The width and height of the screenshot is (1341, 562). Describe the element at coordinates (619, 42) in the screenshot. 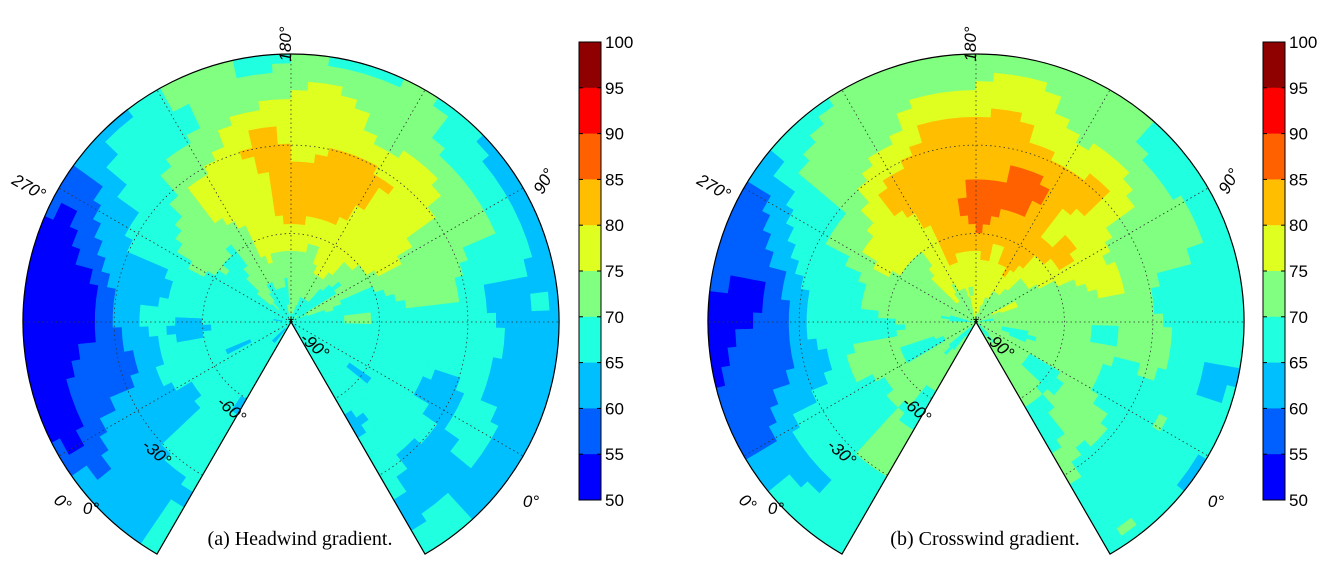

I see `colorbar-tick-label: 100` at that location.